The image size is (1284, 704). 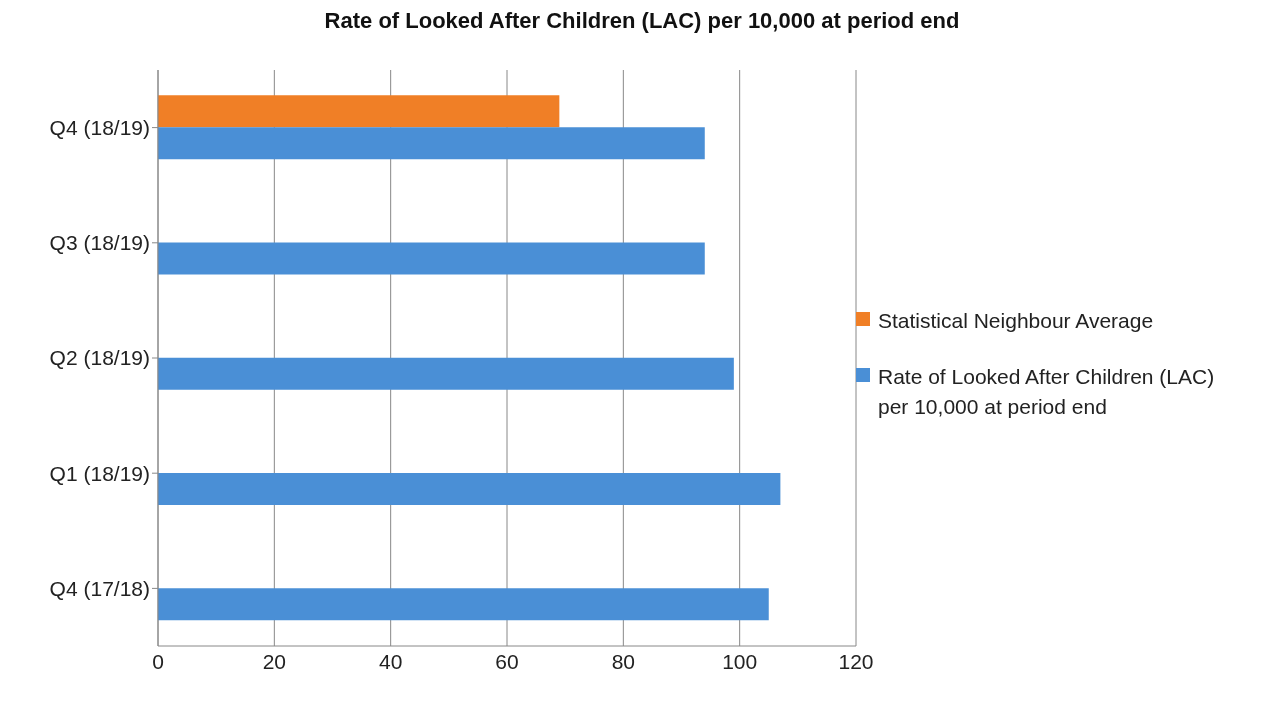 I want to click on y-tick-label: Q3 (18/19), so click(x=99, y=243).